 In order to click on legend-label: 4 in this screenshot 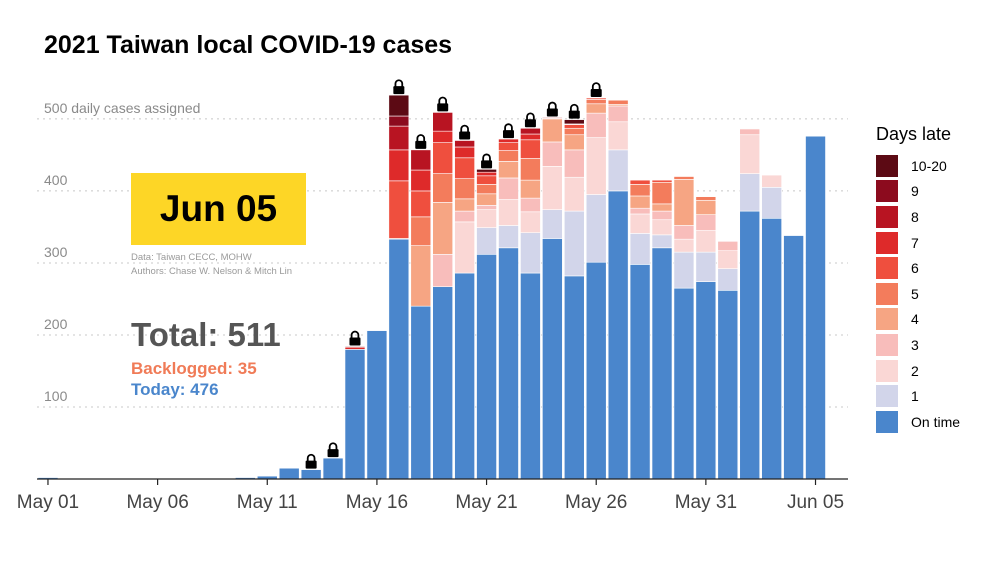, I will do `click(915, 319)`.